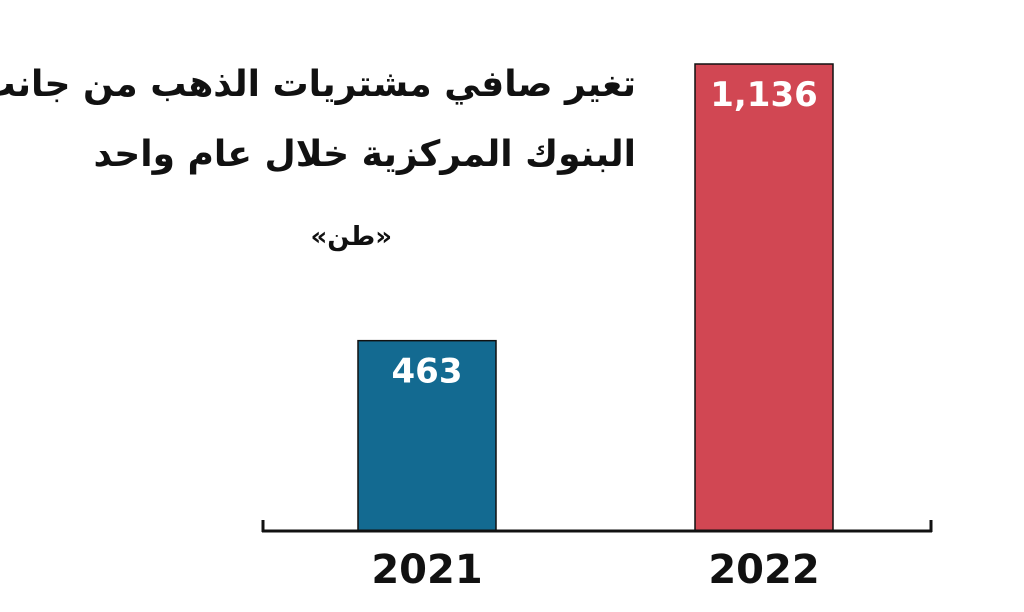  I want to click on bar-2022, so click(764, 297).